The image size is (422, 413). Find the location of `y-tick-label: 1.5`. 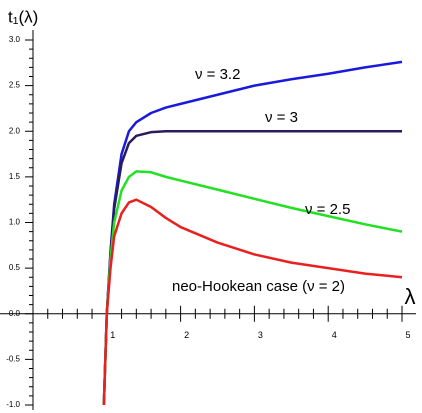

y-tick-label: 1.5 is located at coordinates (15, 176).